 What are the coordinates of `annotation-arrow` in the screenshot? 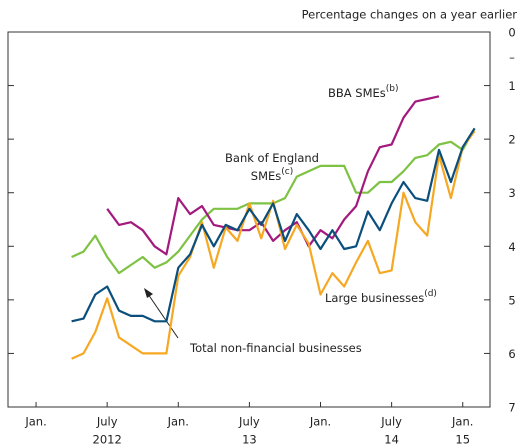 It's located at (163, 316).